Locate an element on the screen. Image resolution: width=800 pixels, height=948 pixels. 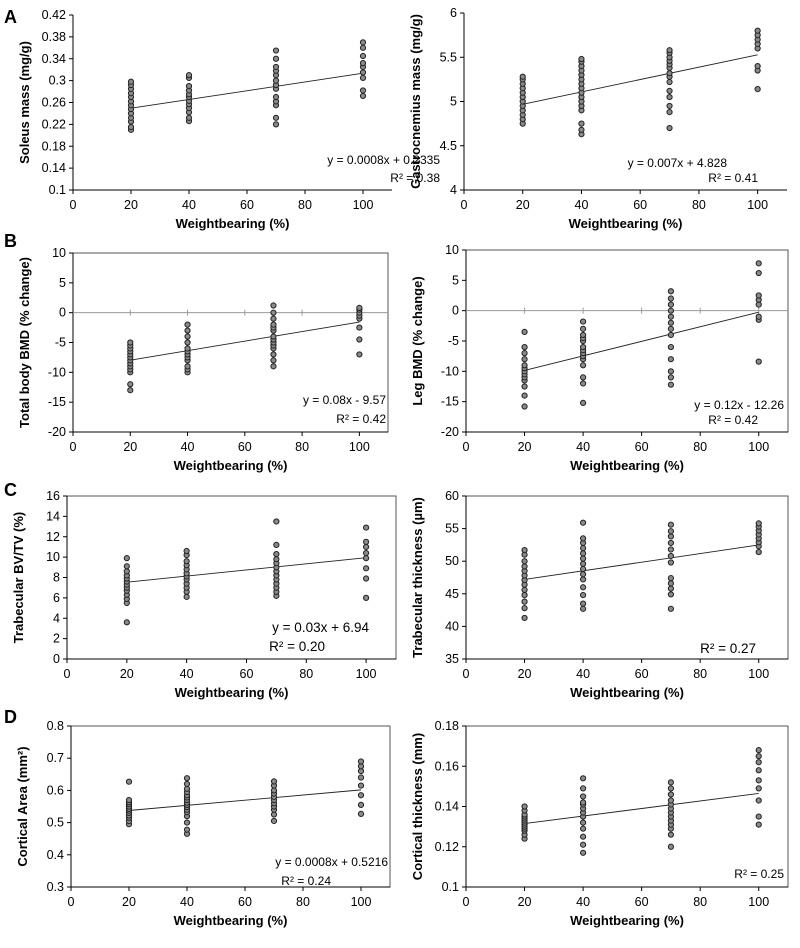
y-tick-label: 0.3 is located at coordinates (55, 887).